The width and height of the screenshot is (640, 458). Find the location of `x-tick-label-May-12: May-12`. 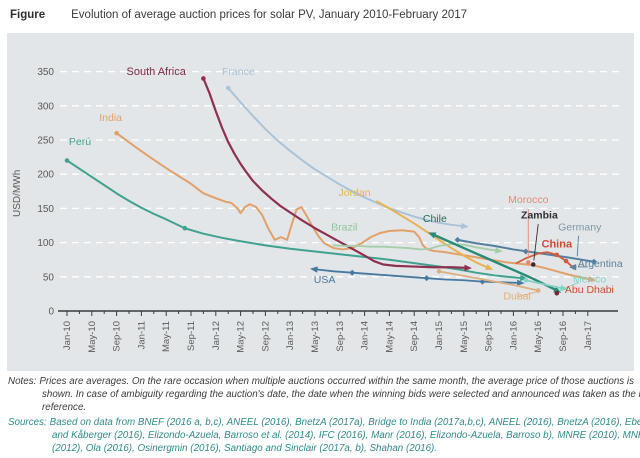

x-tick-label-May-12: May-12 is located at coordinates (241, 337).